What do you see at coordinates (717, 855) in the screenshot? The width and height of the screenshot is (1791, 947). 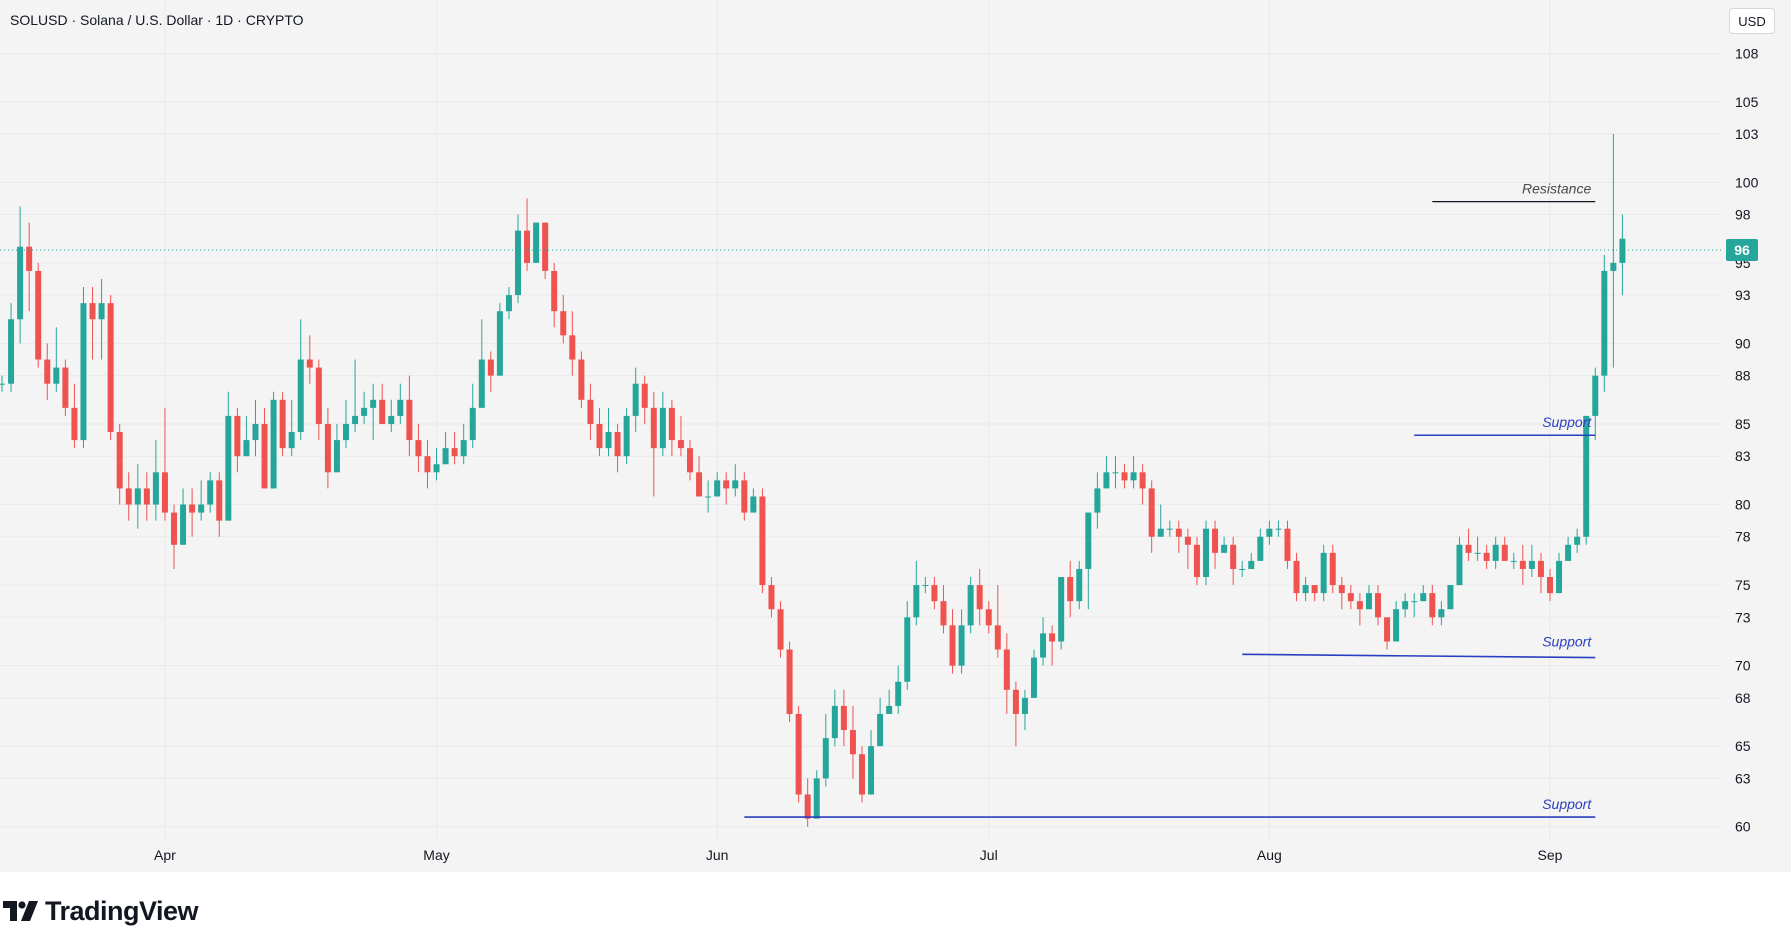 I see `x-tick-label: Jun` at bounding box center [717, 855].